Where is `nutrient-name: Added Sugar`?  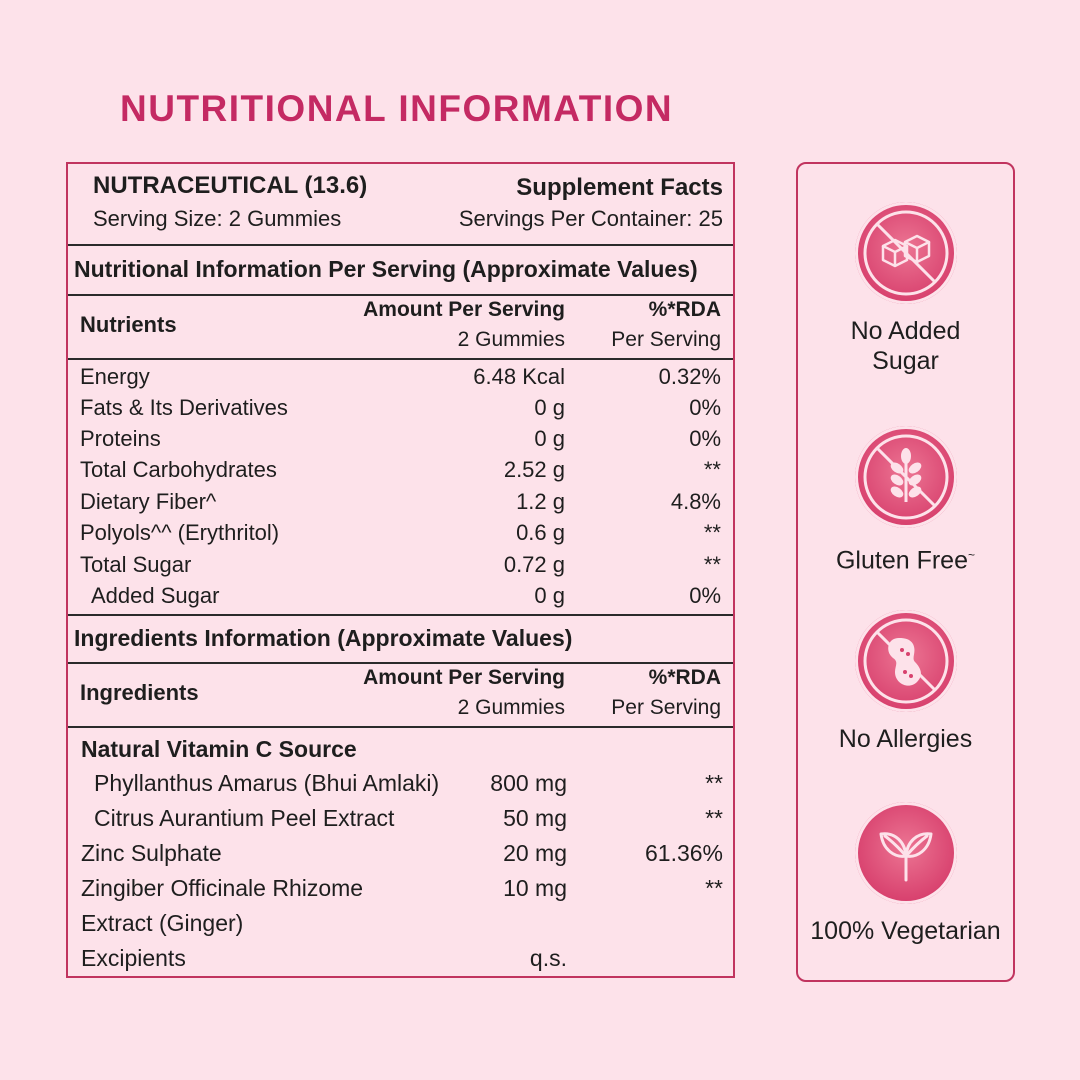 nutrient-name: Added Sugar is located at coordinates (155, 595).